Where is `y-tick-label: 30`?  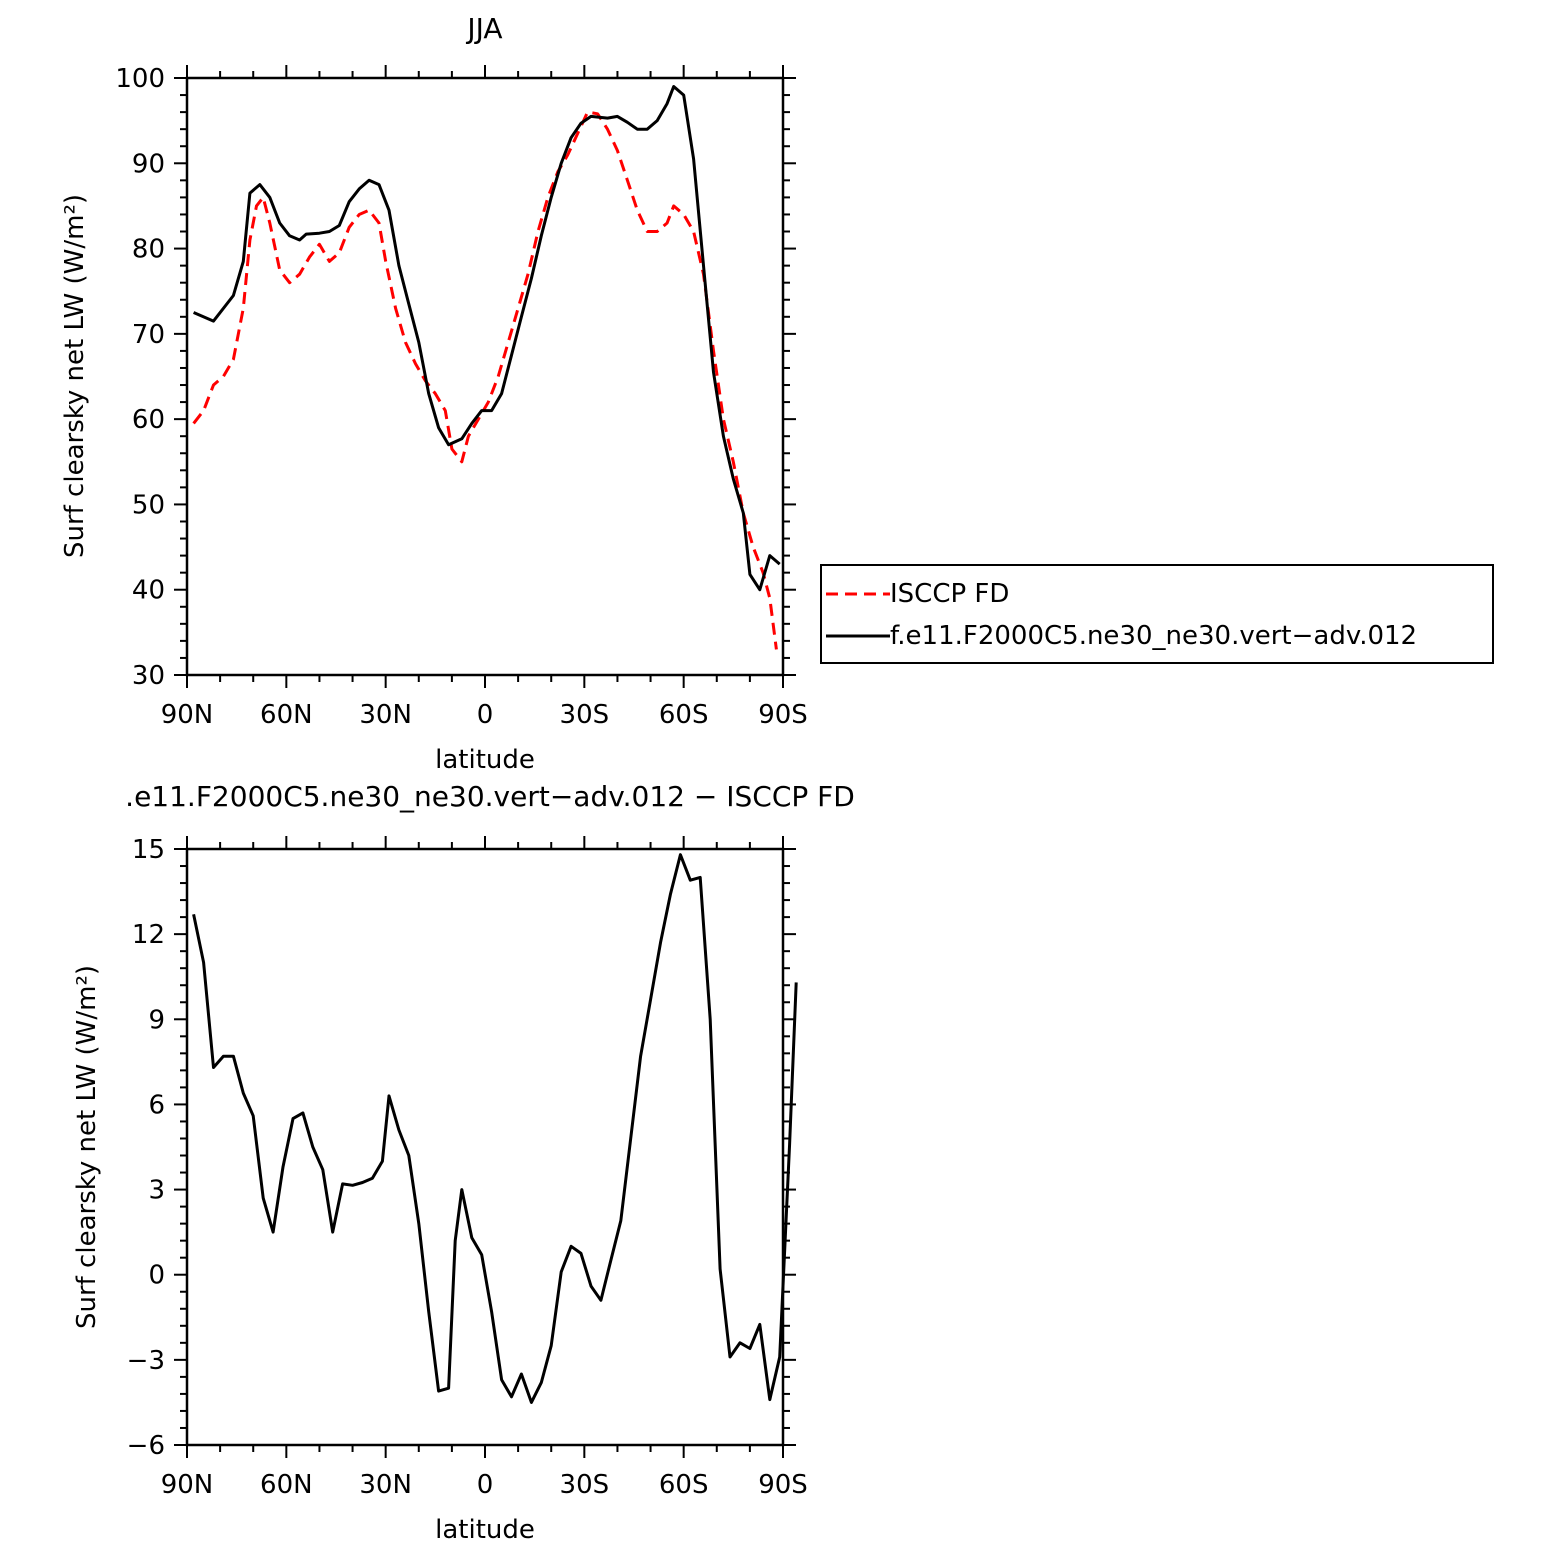
y-tick-label: 30 is located at coordinates (148, 676).